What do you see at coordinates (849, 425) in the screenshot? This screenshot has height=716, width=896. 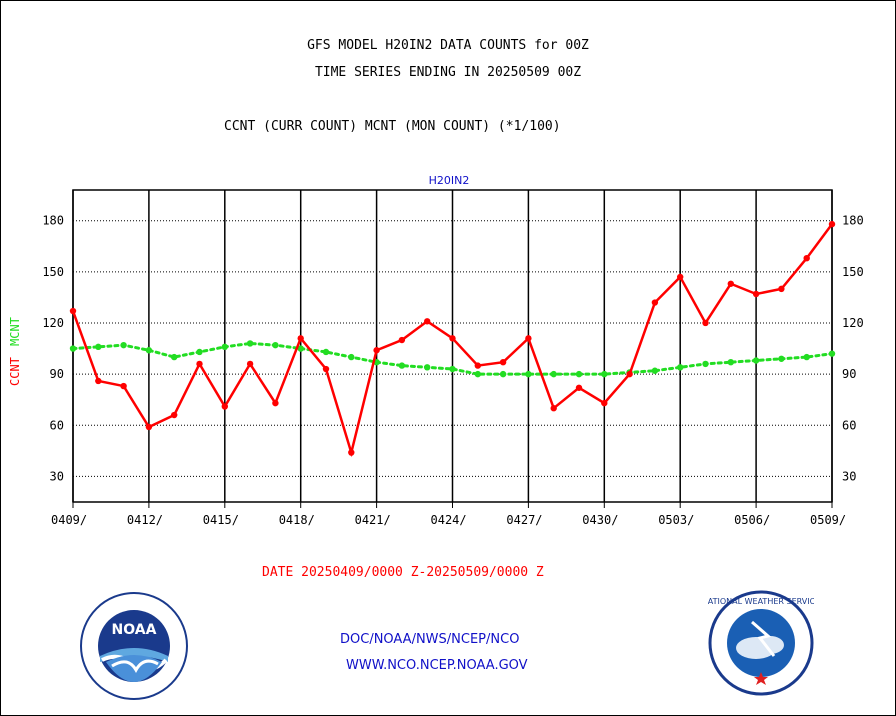 I see `y-tick-label-right: 60` at bounding box center [849, 425].